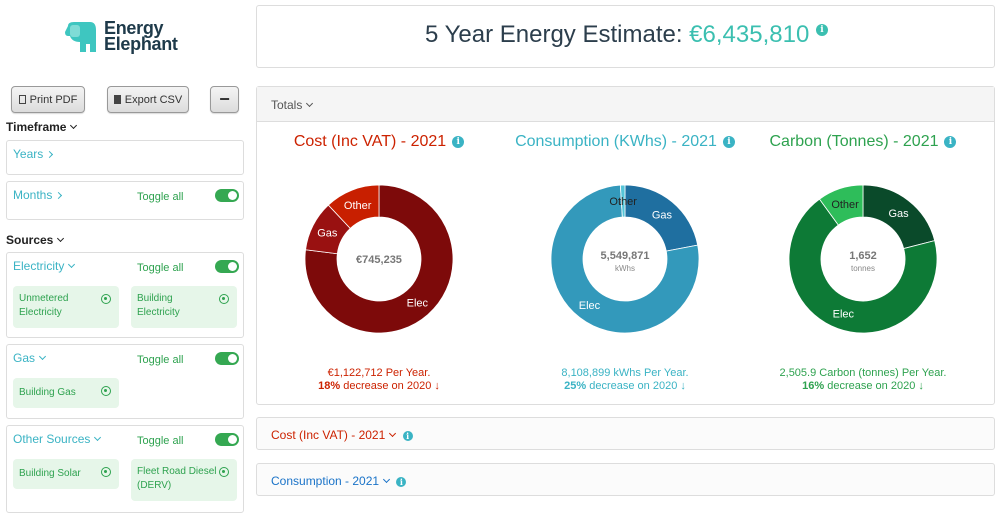 The image size is (1000, 518). What do you see at coordinates (125, 200) in the screenshot?
I see `months-box: Months Toggle all` at bounding box center [125, 200].